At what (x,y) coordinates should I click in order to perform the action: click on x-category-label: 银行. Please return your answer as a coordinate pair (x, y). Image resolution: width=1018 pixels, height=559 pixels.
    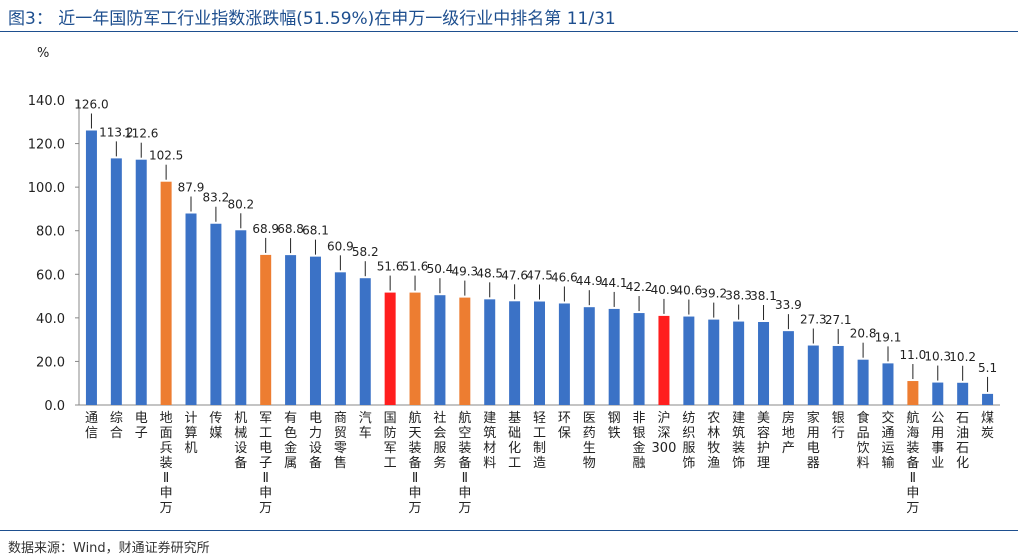
    Looking at the image, I should click on (838, 426).